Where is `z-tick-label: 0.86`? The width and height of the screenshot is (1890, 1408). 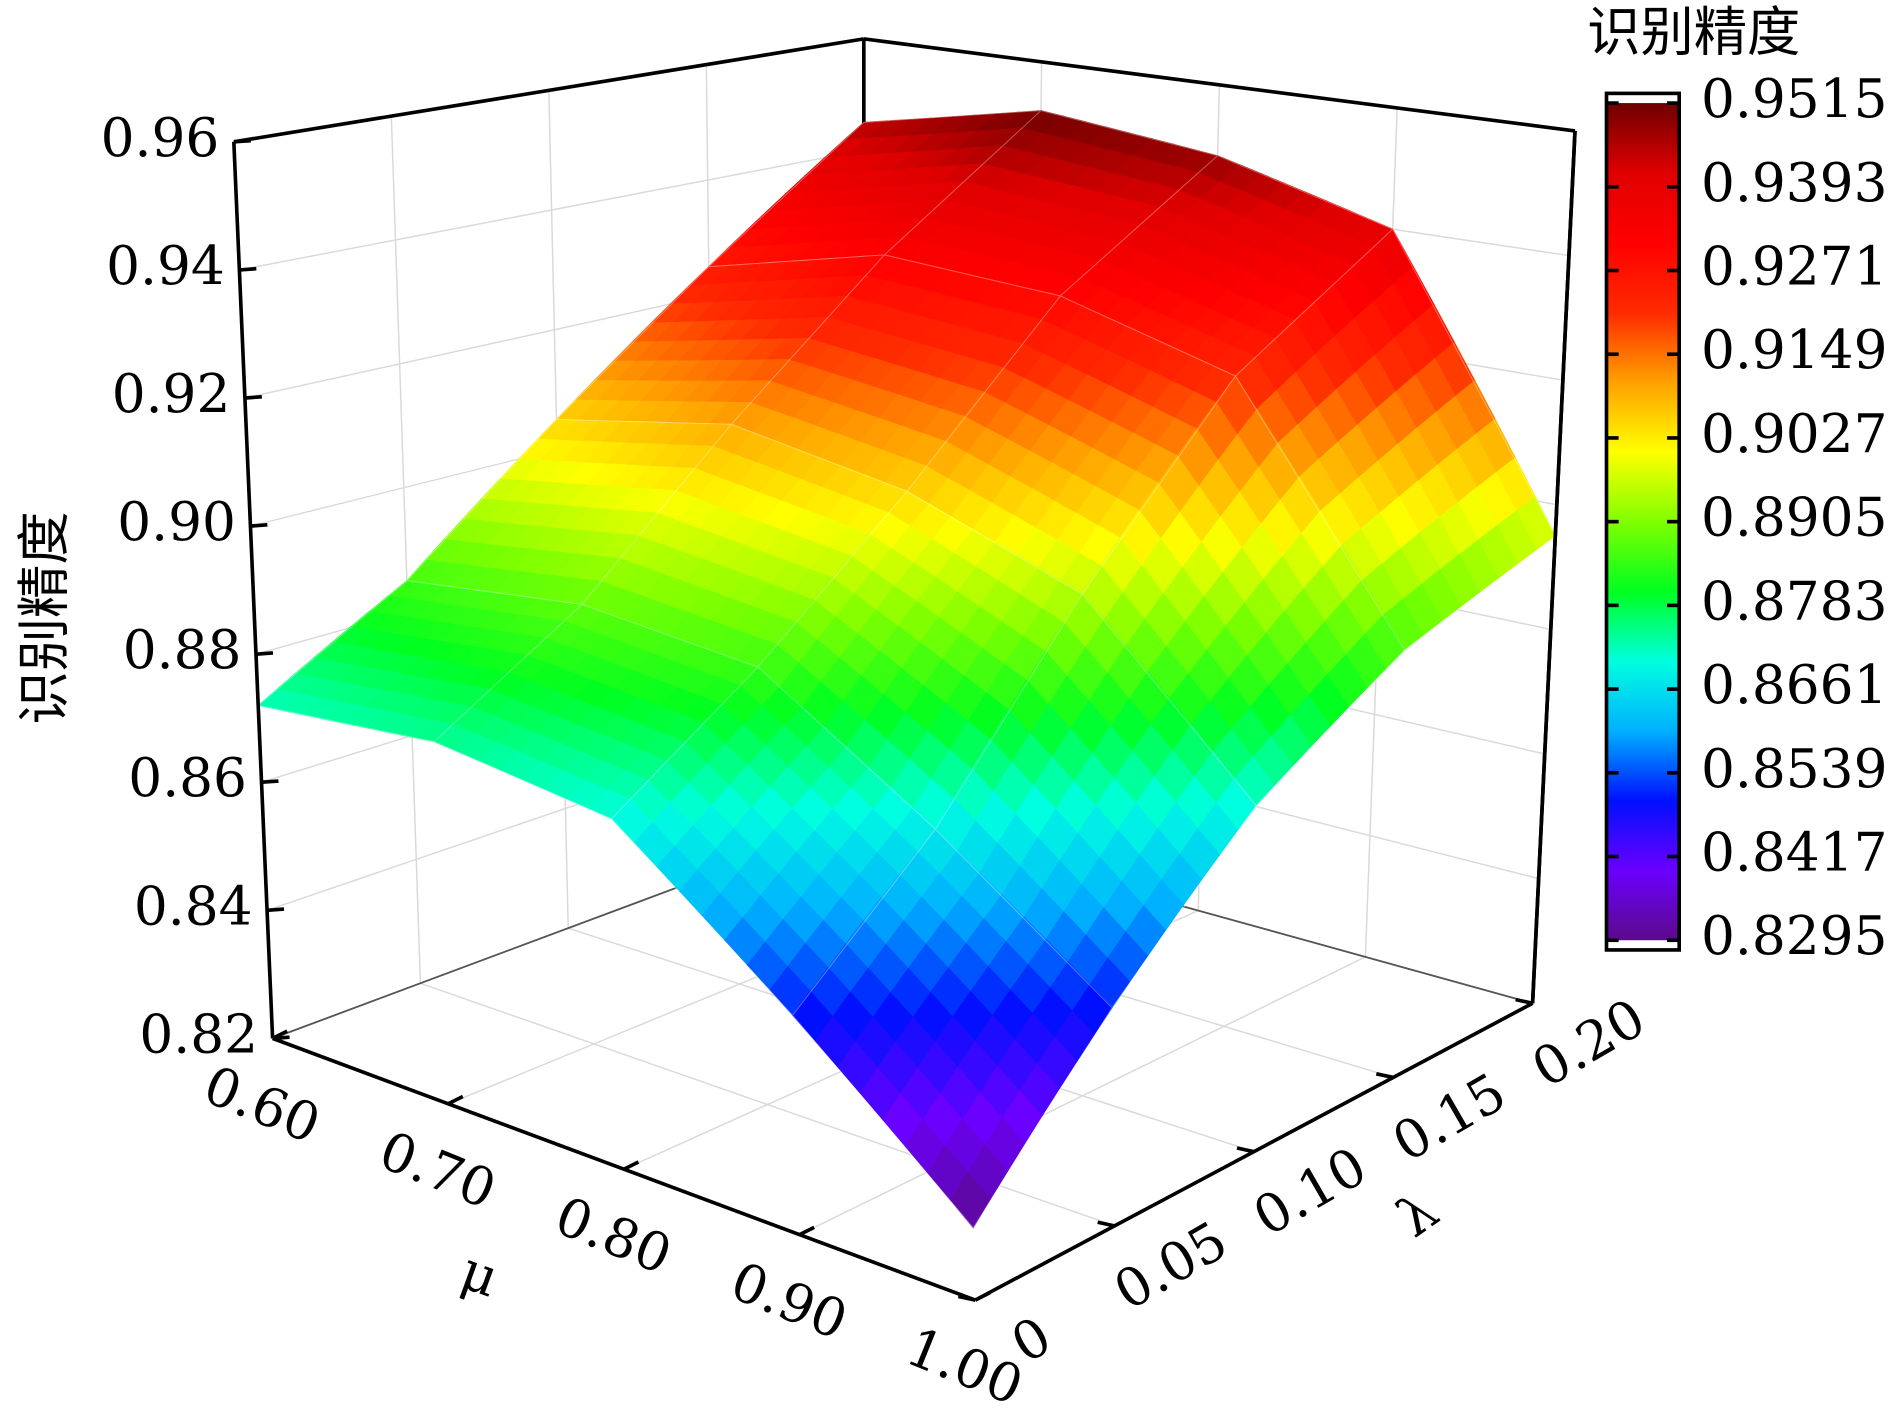 z-tick-label: 0.86 is located at coordinates (187, 778).